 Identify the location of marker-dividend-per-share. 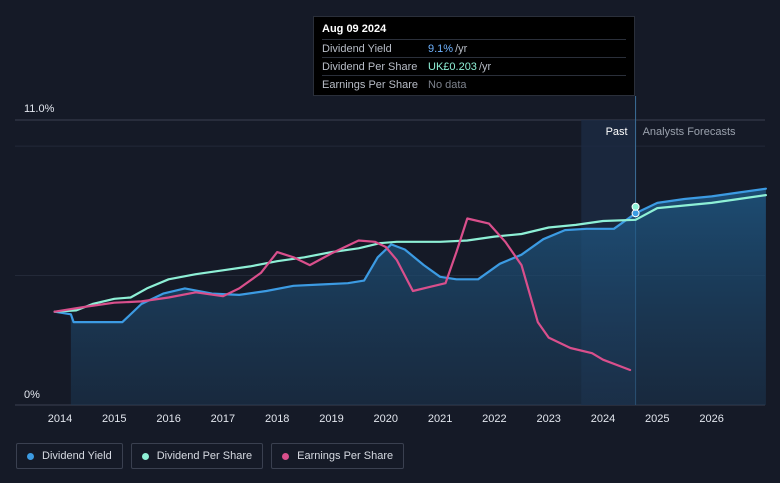
(635, 206).